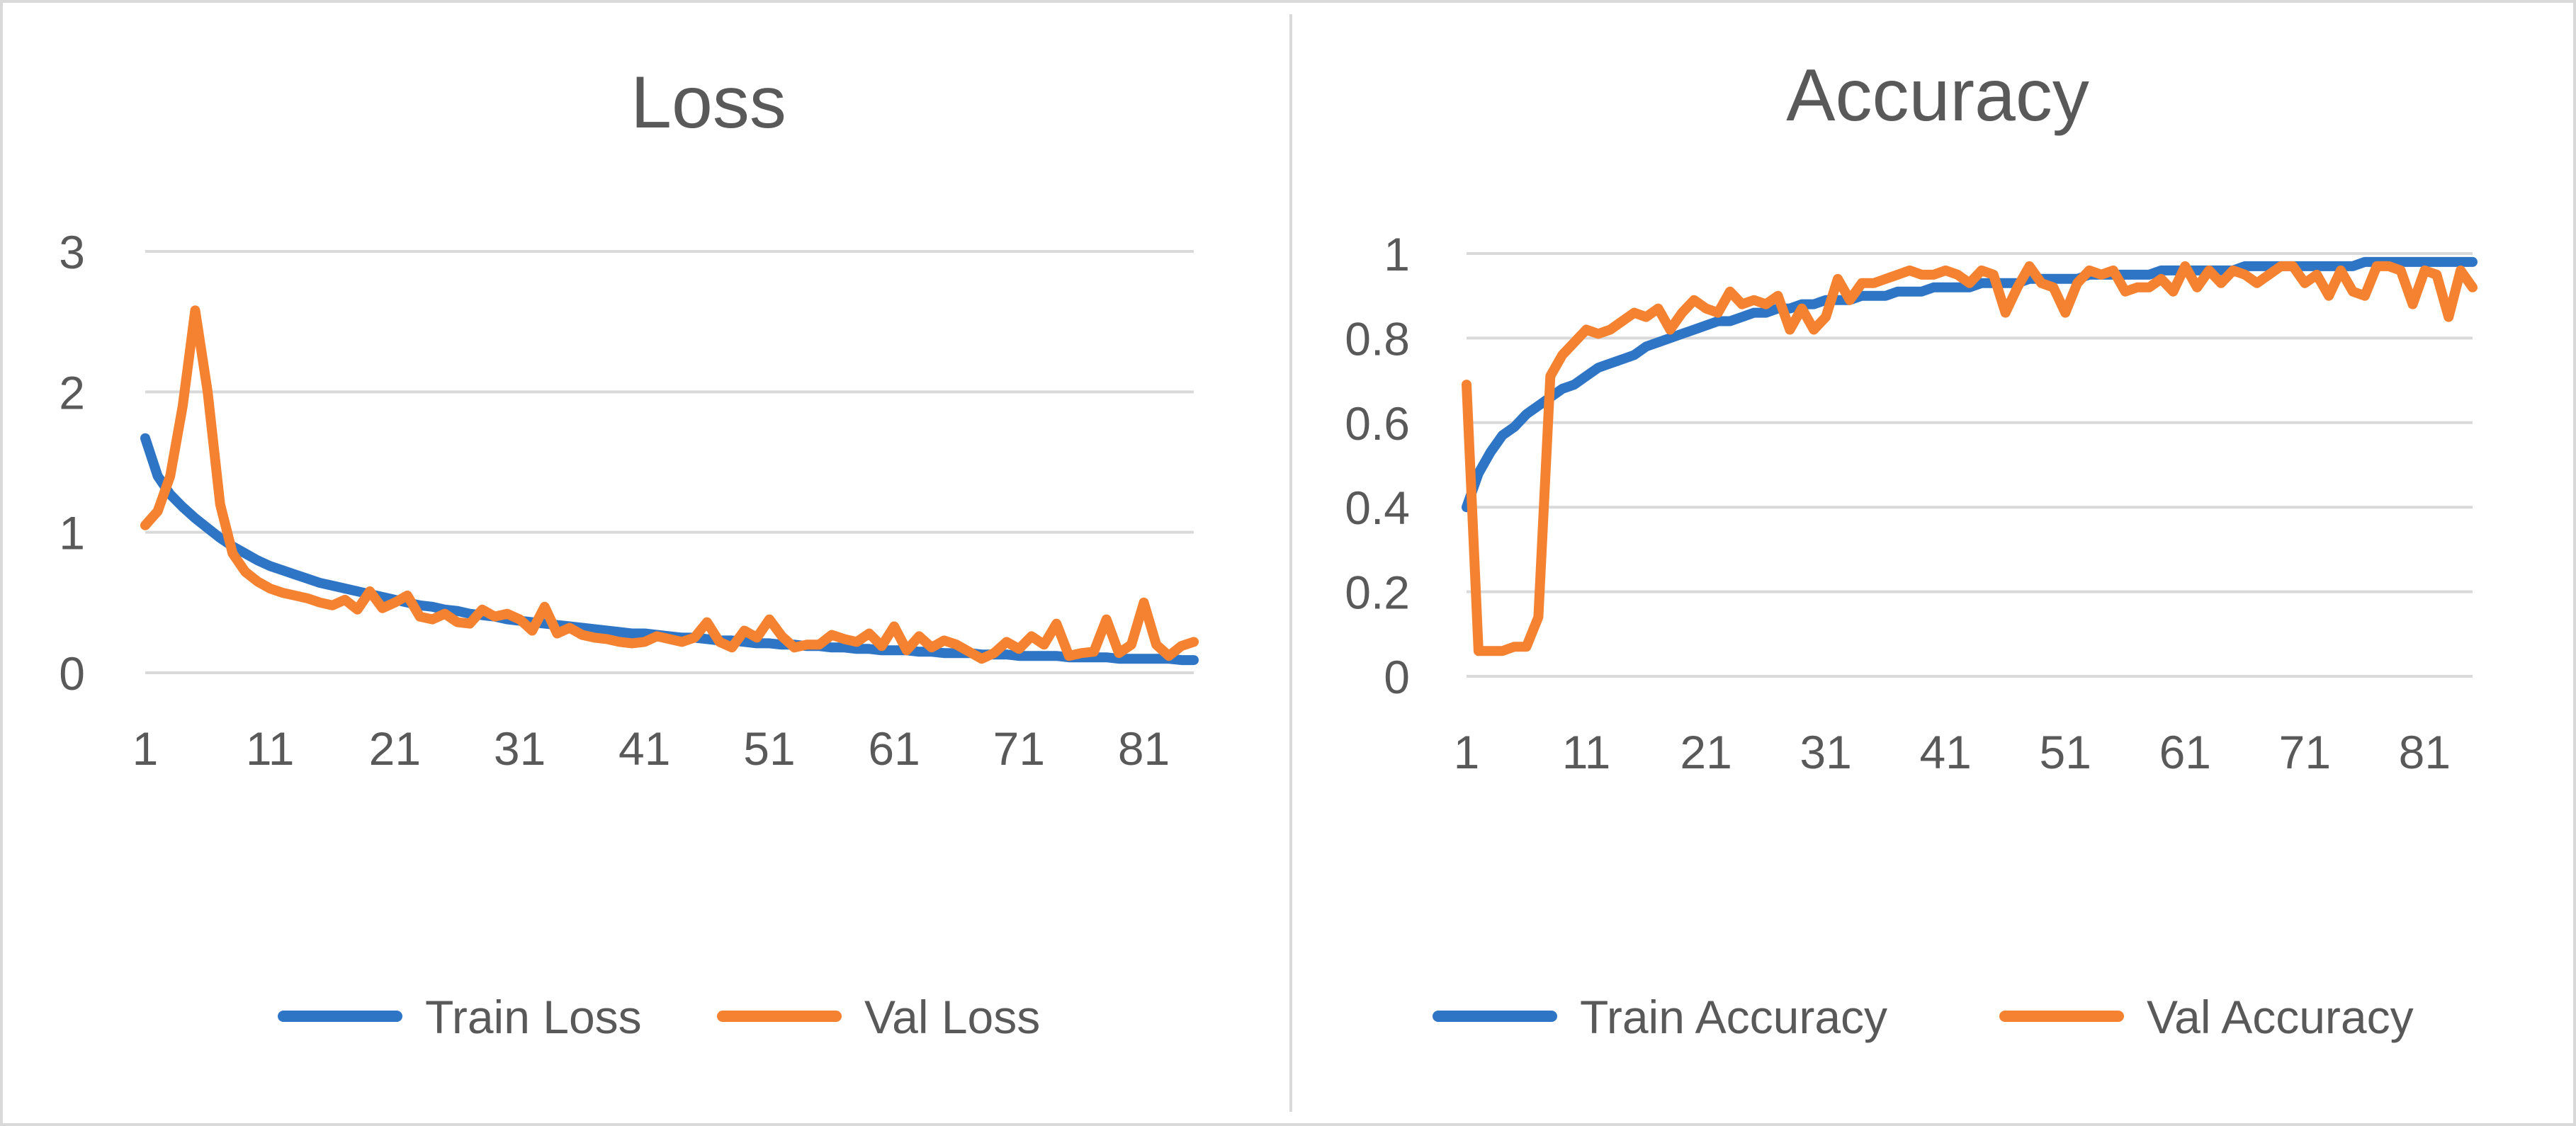  What do you see at coordinates (2425, 752) in the screenshot?
I see `accuracy-xtick-label: 81` at bounding box center [2425, 752].